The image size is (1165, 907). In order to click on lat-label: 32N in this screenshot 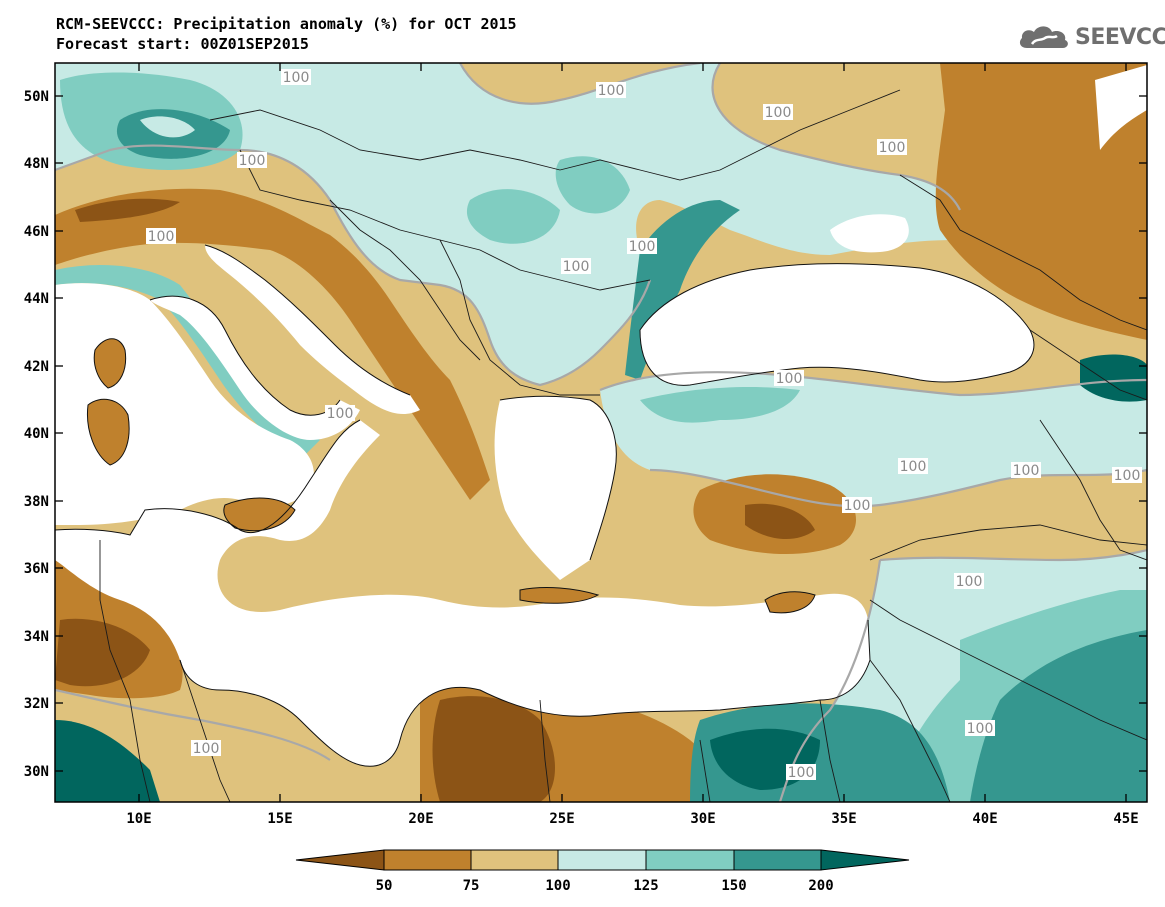, I will do `click(36, 704)`.